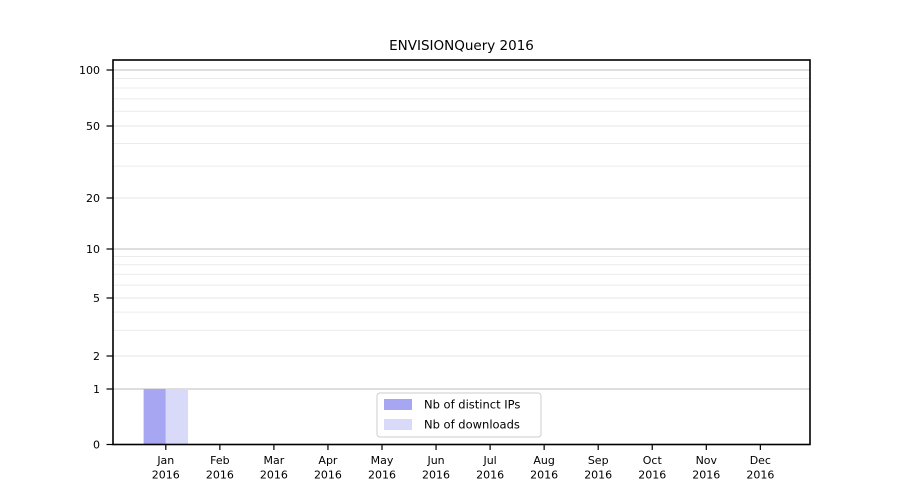 The width and height of the screenshot is (900, 500). I want to click on y-tick-label: 100, so click(89, 70).